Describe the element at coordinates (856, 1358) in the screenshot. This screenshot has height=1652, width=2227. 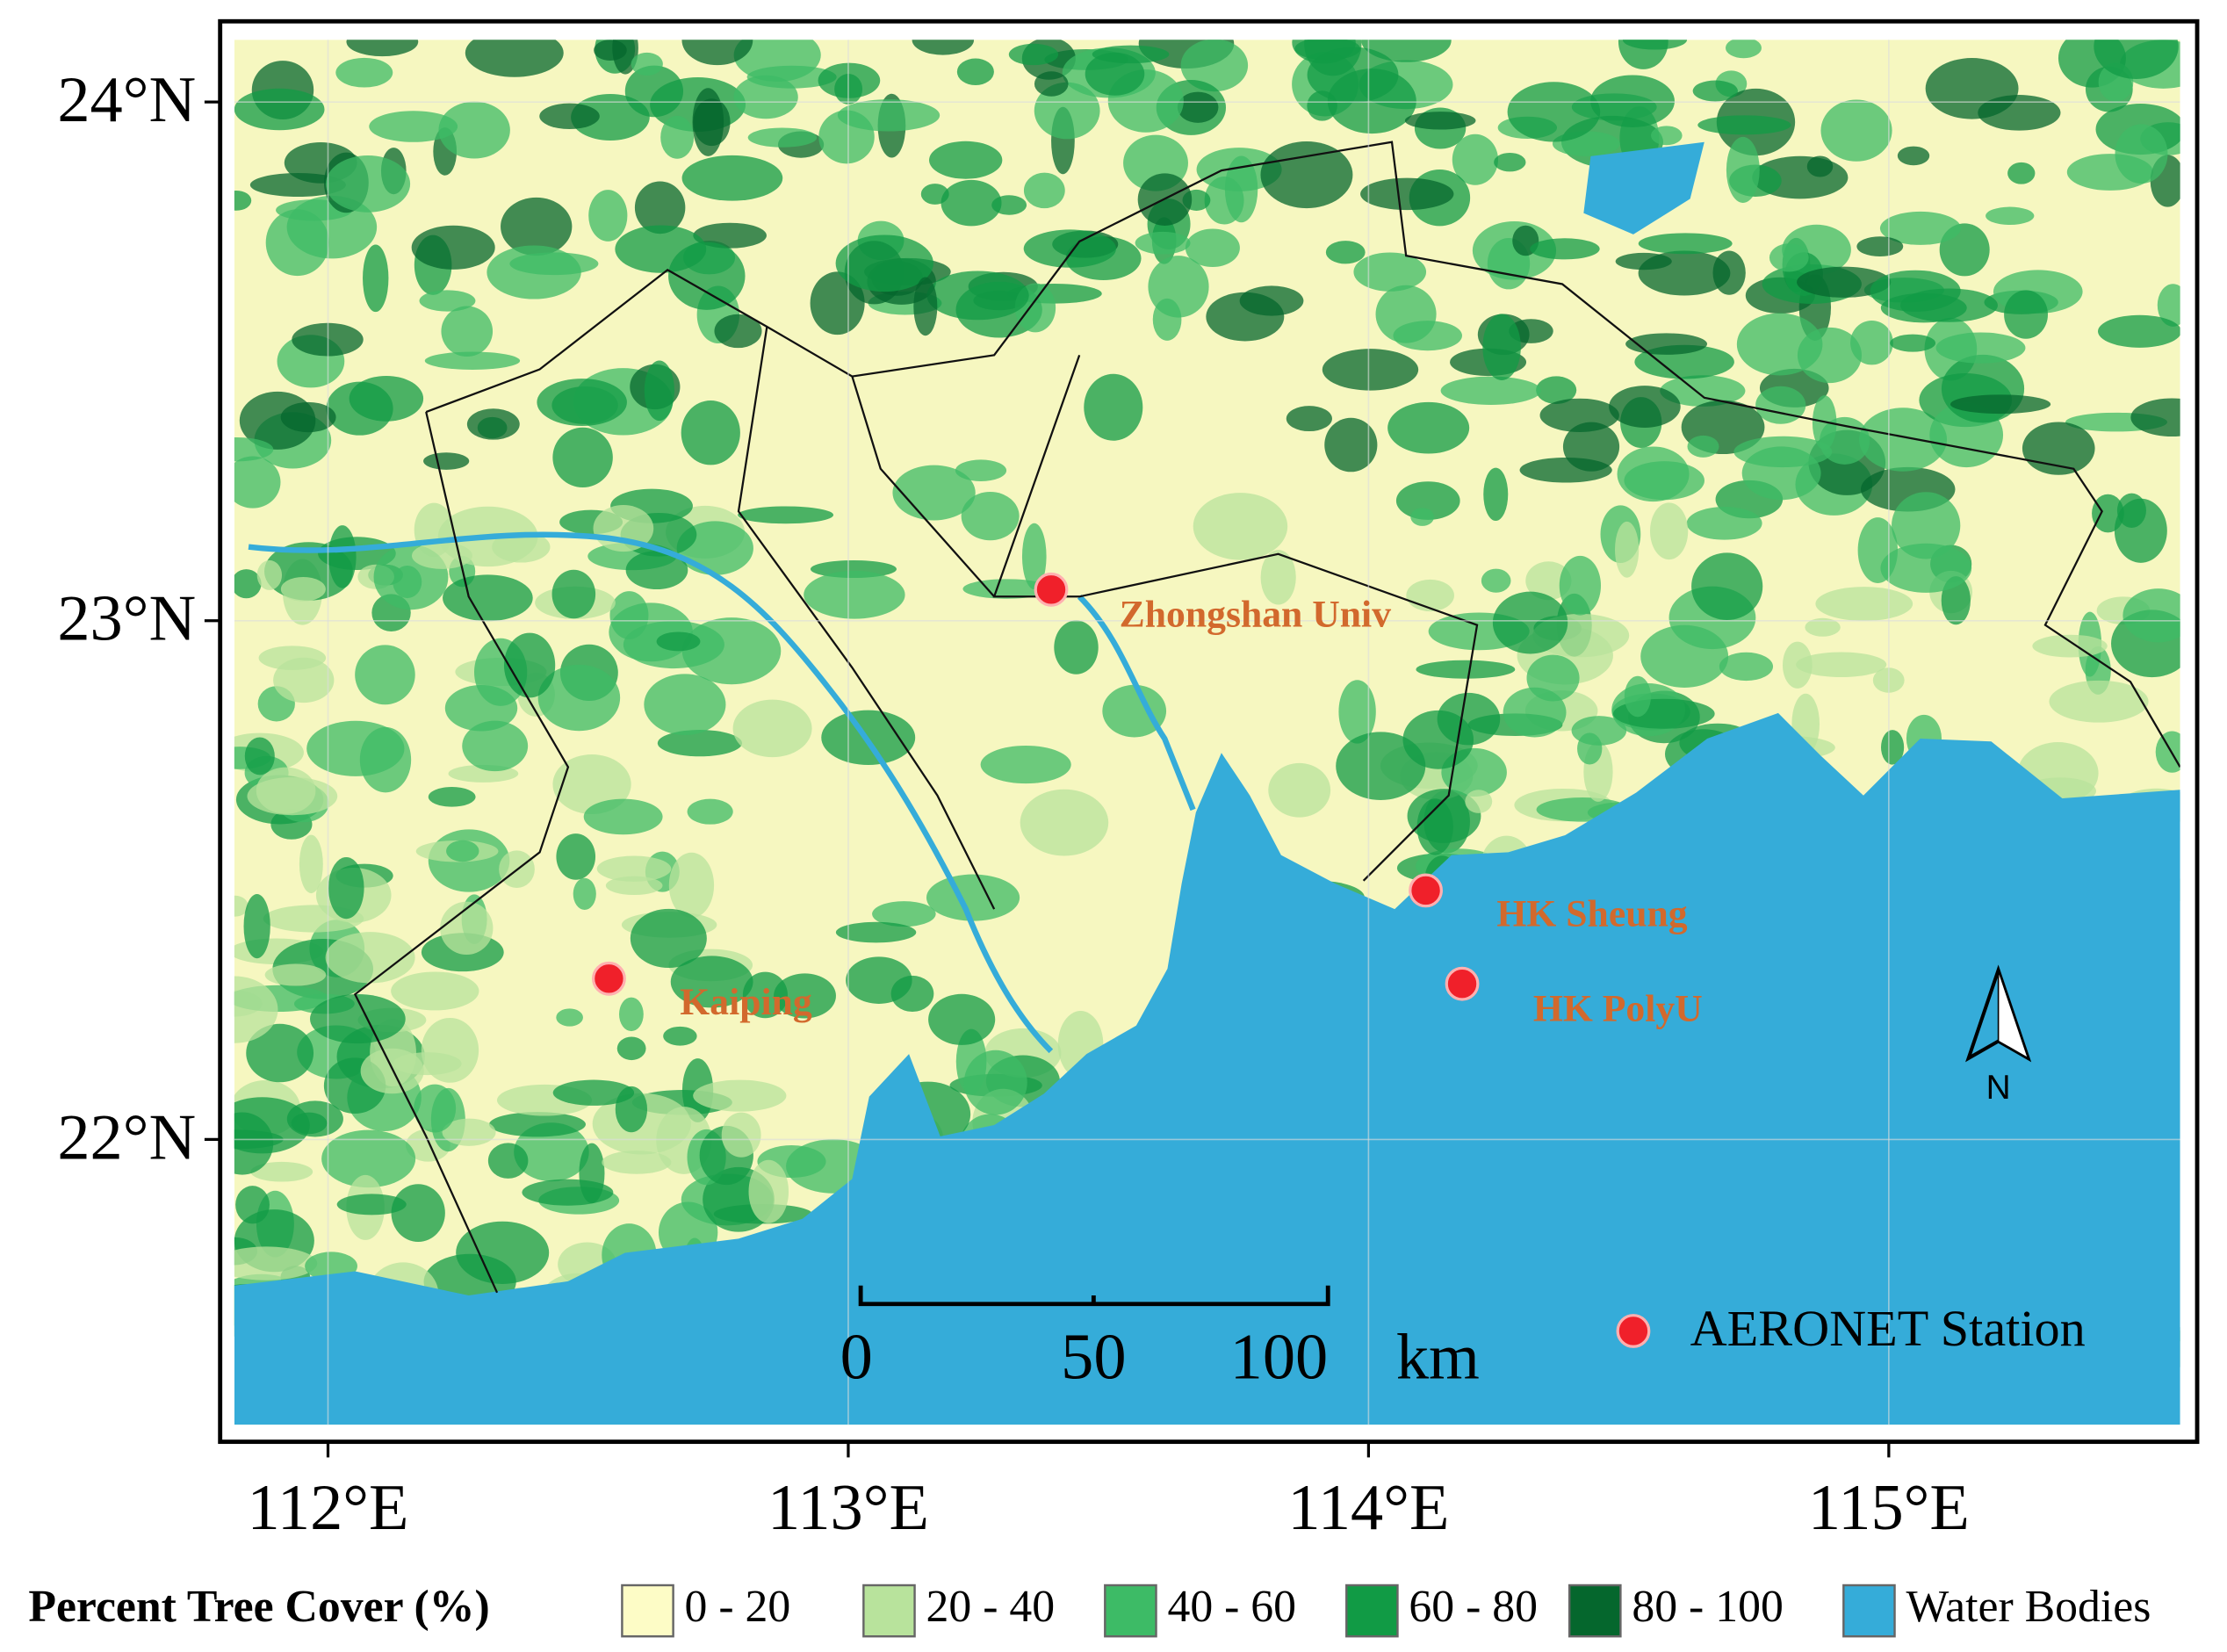
I see `scale-label: 0` at that location.